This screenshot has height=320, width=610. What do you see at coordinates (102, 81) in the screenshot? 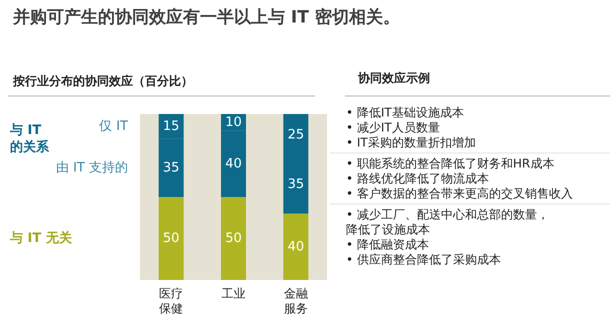
I see `chart-subtitle: 按行业分布的协同效应（百分比）` at bounding box center [102, 81].